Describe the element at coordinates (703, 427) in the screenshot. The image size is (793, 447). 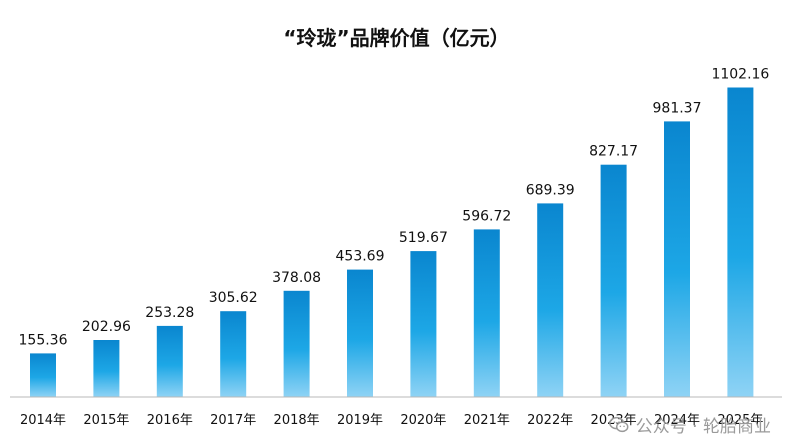
I see `watermark-text: 公众号 · 轮胎商业` at that location.